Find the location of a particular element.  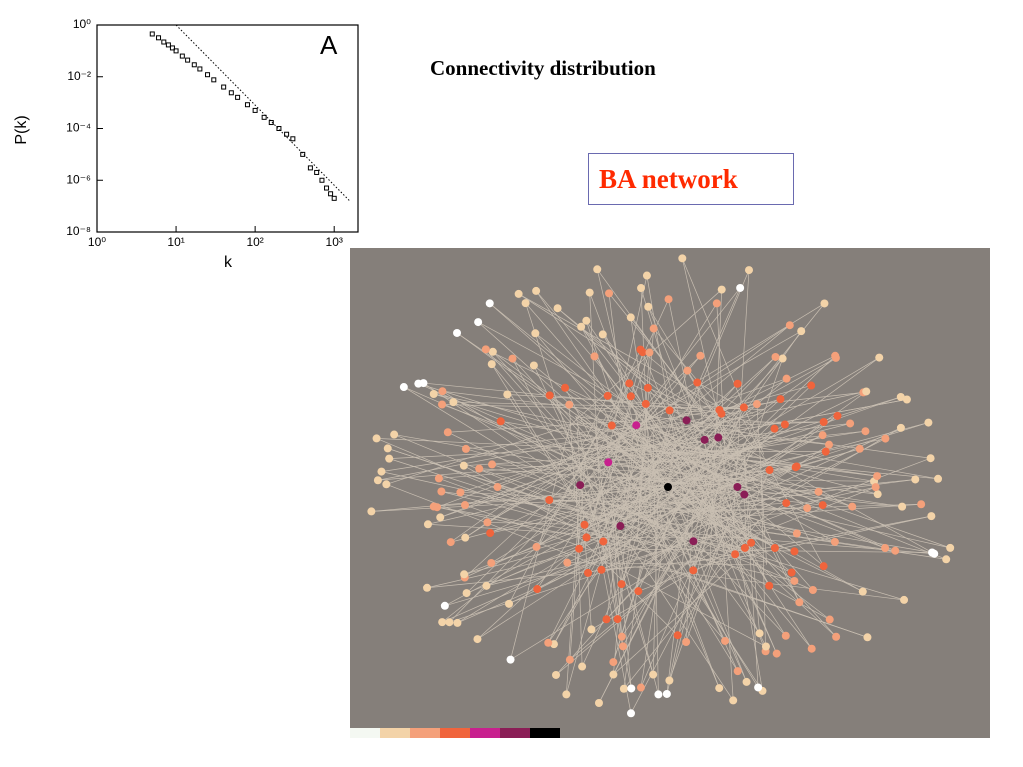

reference-line is located at coordinates (263, 113).